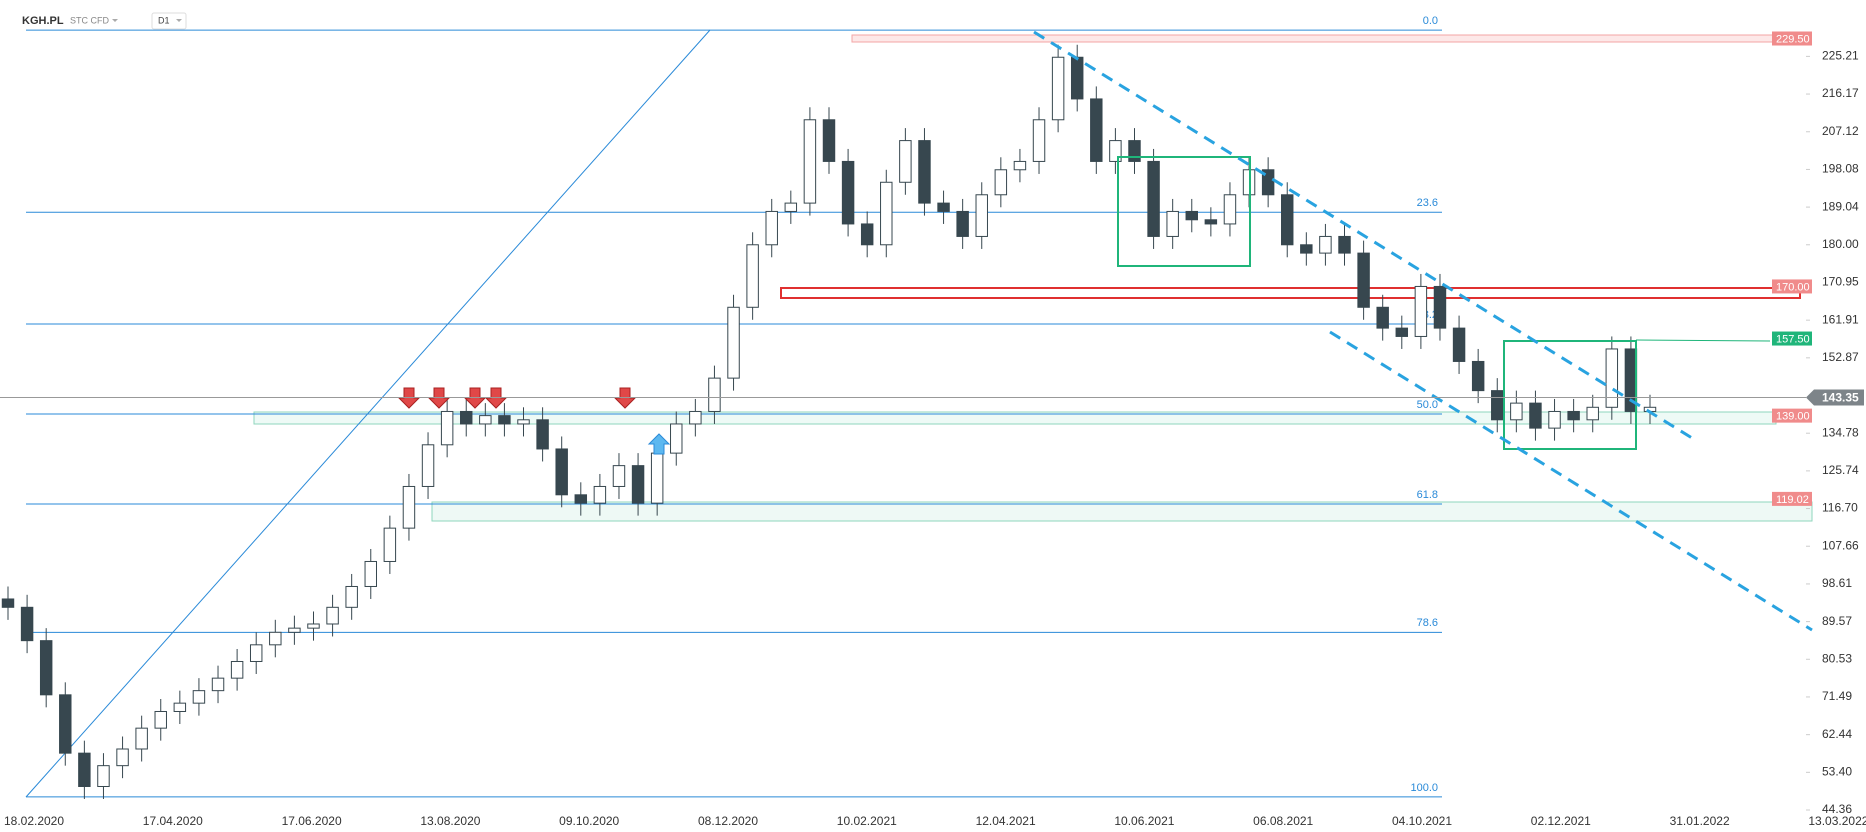  What do you see at coordinates (1290, 293) in the screenshot?
I see `resistance-zone` at bounding box center [1290, 293].